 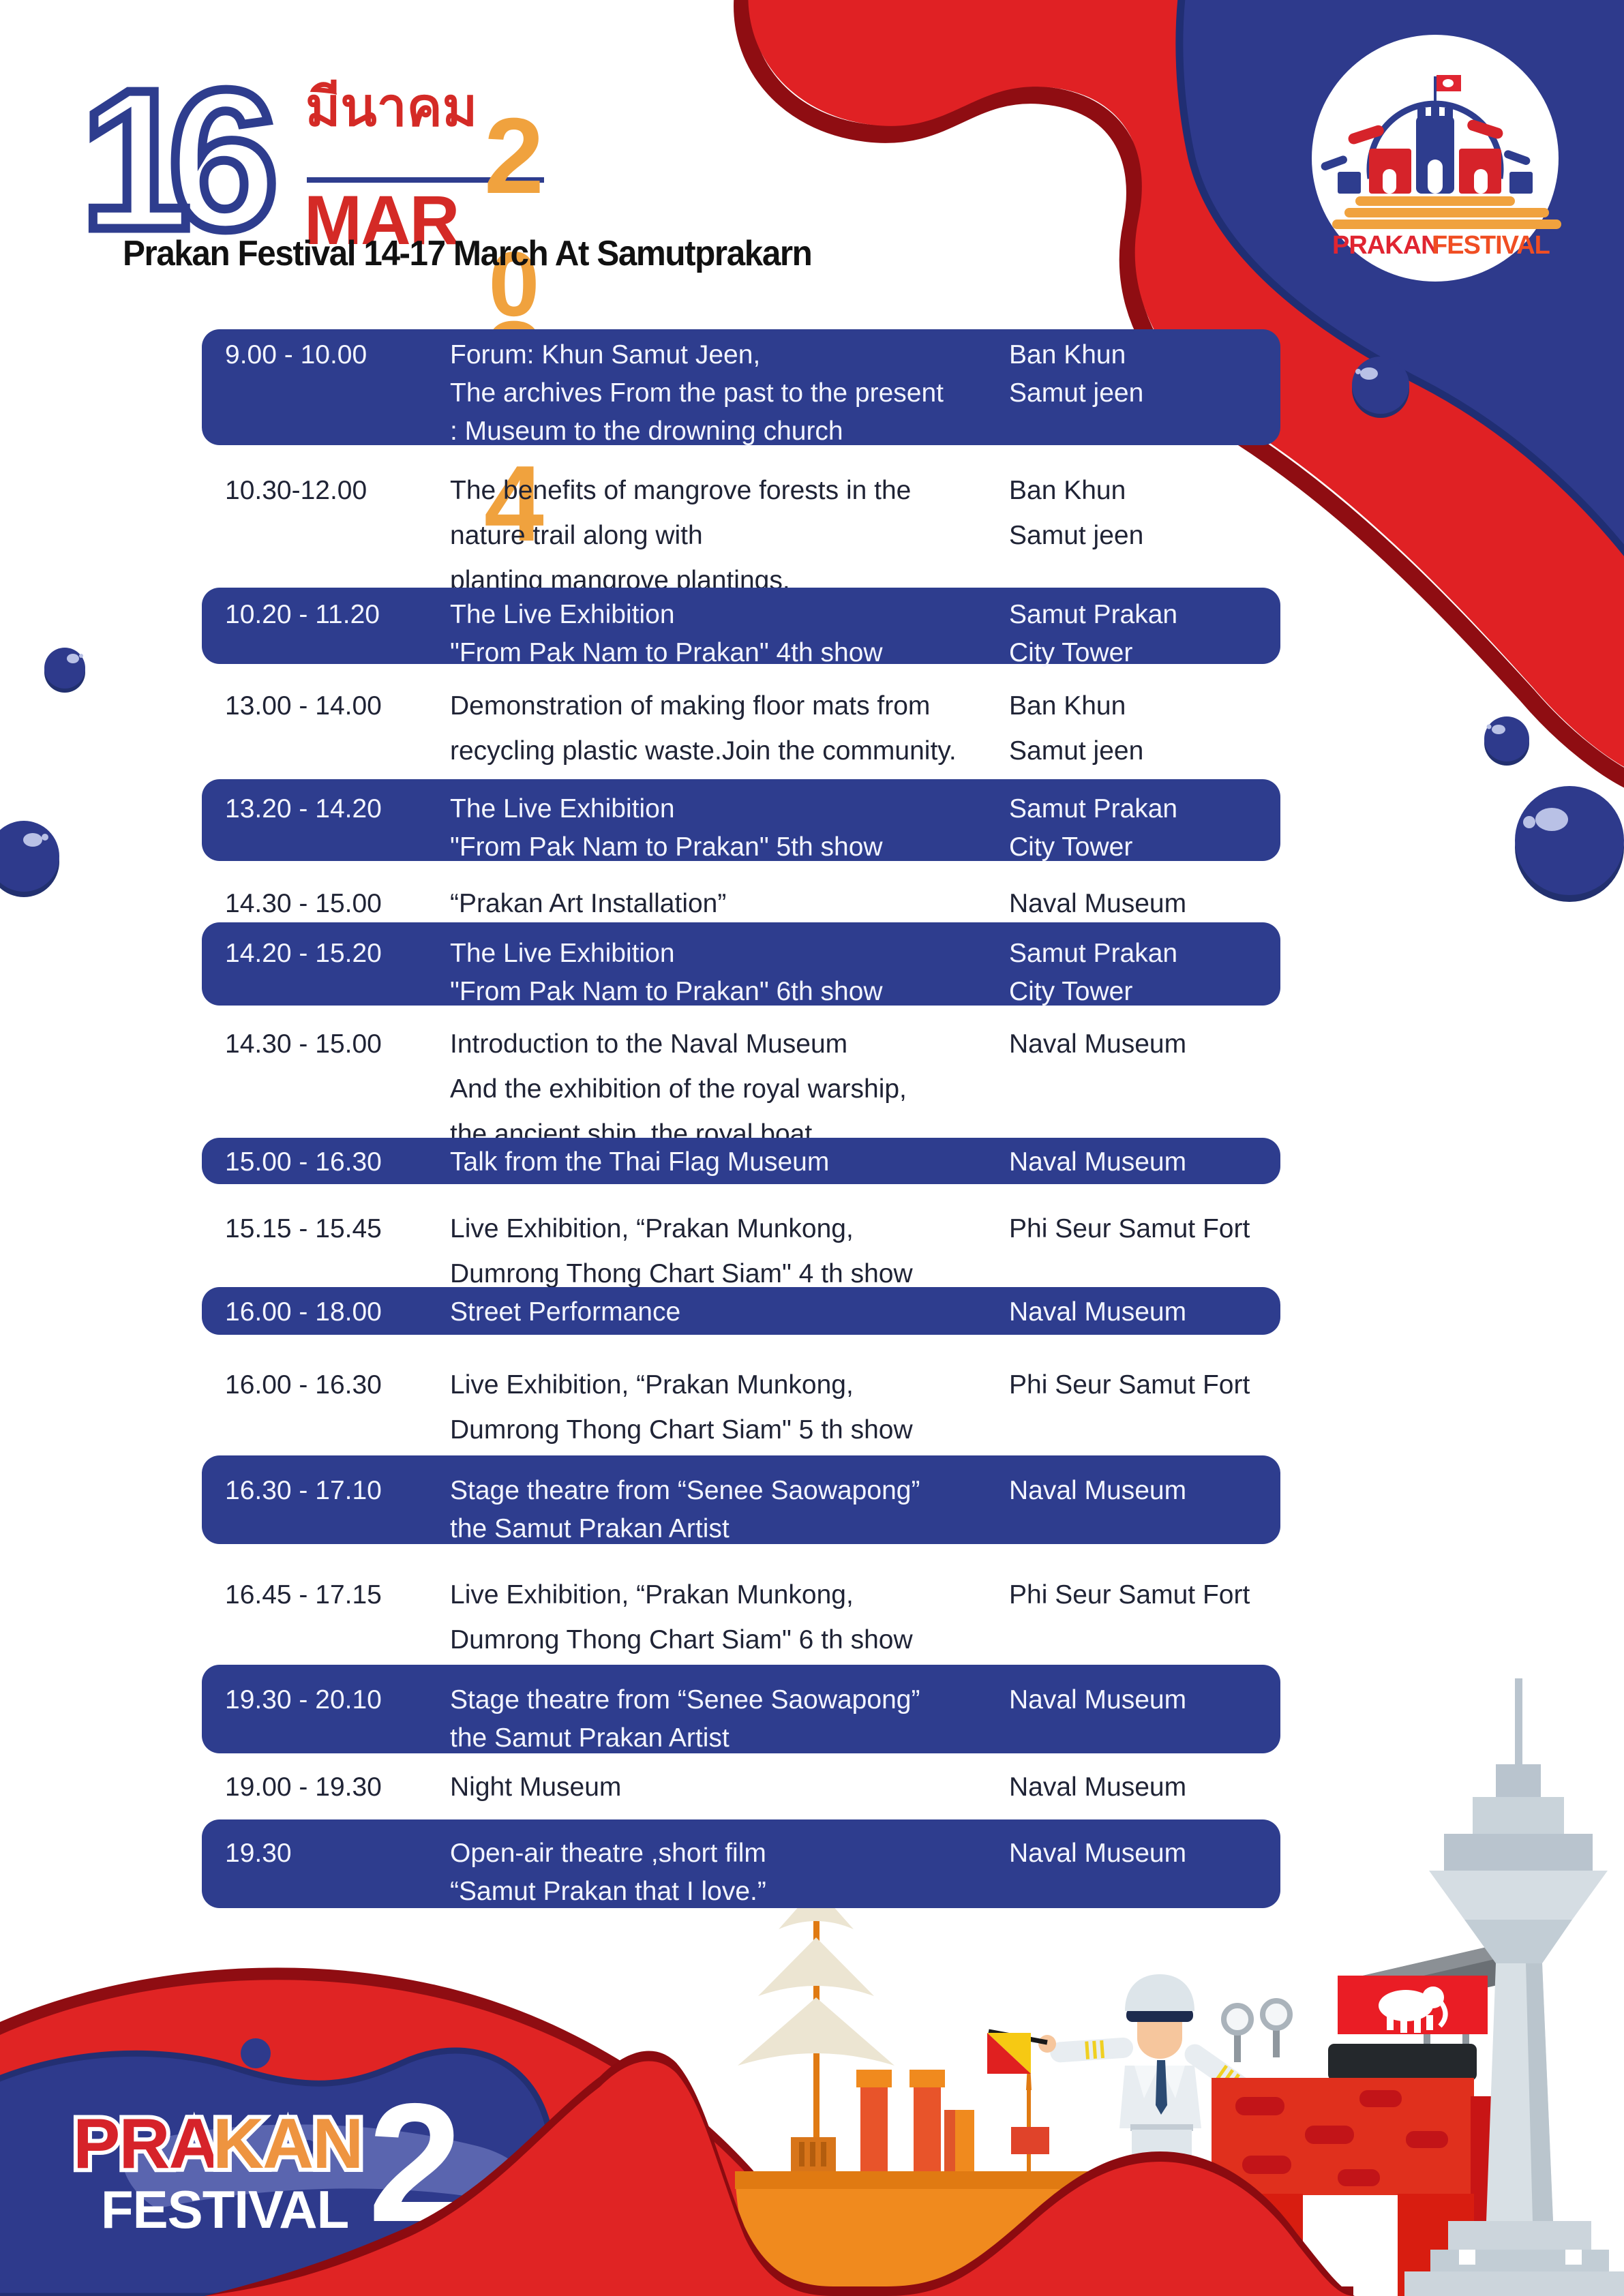 I want to click on event-description: Talk from the Thai Flag Museum, so click(x=640, y=1162).